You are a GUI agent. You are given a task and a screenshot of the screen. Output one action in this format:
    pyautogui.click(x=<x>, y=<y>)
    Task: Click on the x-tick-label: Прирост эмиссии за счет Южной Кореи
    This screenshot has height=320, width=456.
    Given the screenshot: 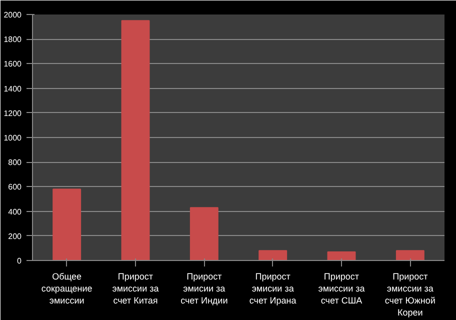 What is the action you would take?
    pyautogui.click(x=410, y=295)
    